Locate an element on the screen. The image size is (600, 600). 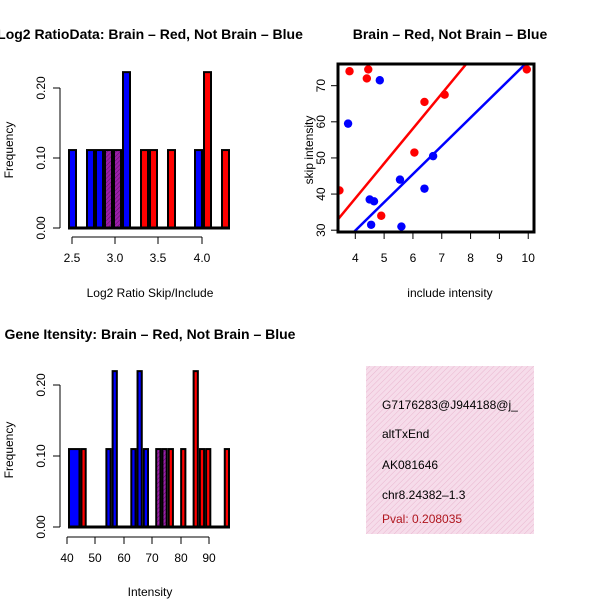
ratio-histogram-y-tick-label: 0.00 is located at coordinates (41, 228).